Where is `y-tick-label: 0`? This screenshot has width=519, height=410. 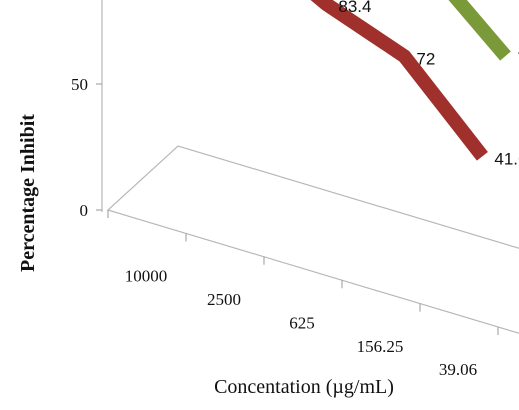
y-tick-label: 0 is located at coordinates (84, 210).